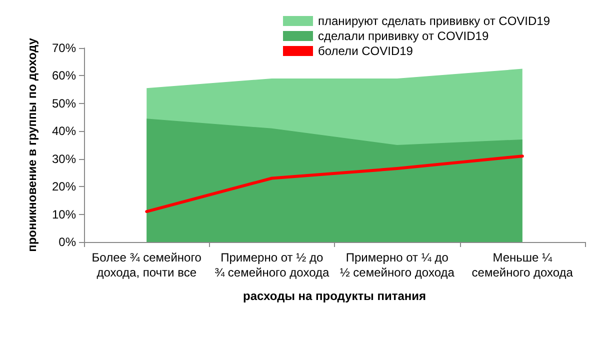 This screenshot has height=350, width=611. What do you see at coordinates (334, 296) in the screenshot?
I see `x-axis-title: расходы на продукты питания` at bounding box center [334, 296].